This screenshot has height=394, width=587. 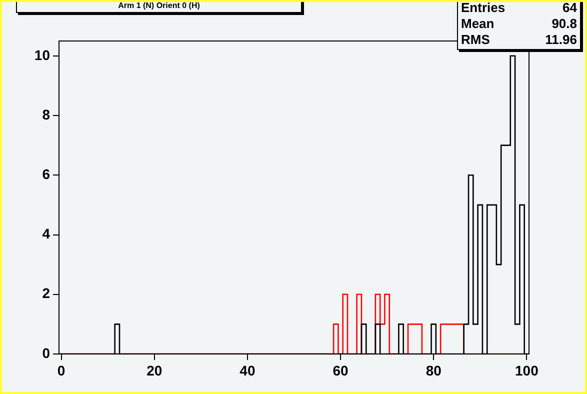 I want to click on x-tick-label: 100, so click(x=526, y=370).